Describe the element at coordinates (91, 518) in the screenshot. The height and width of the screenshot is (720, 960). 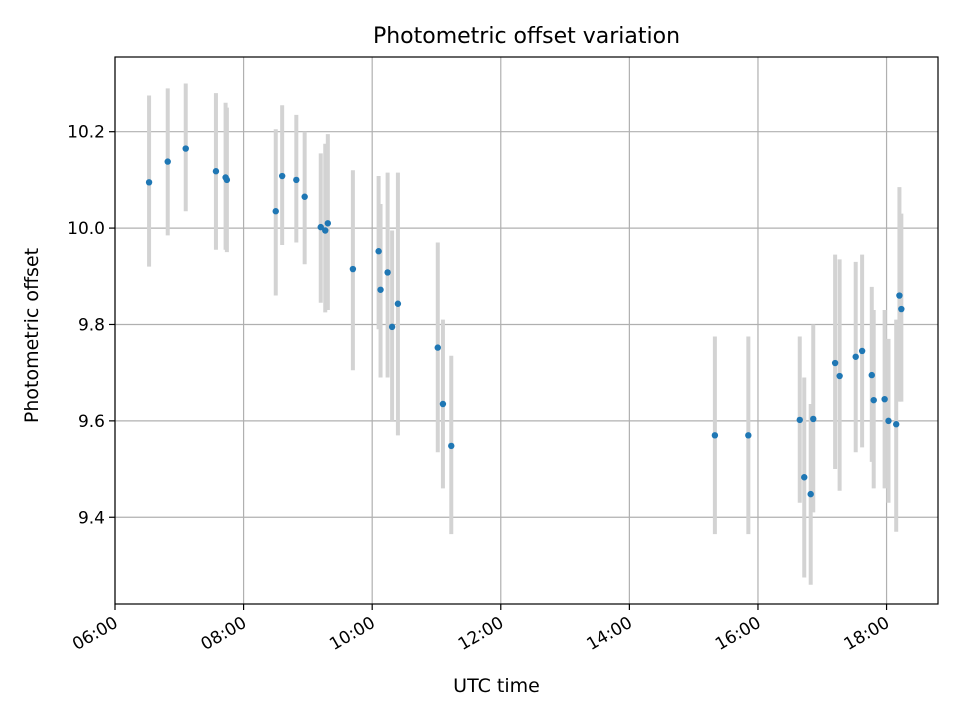
I see `y-tick-label: 9.4` at that location.